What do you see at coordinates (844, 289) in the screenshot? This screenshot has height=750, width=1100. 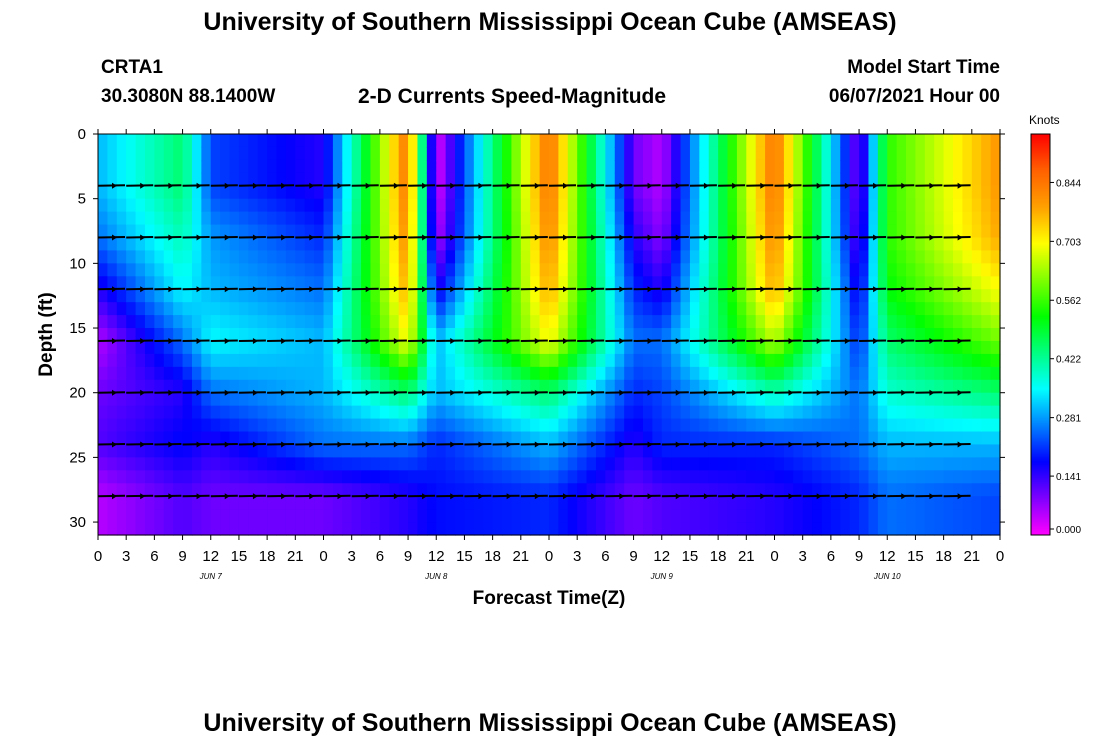 I see `current-vector` at bounding box center [844, 289].